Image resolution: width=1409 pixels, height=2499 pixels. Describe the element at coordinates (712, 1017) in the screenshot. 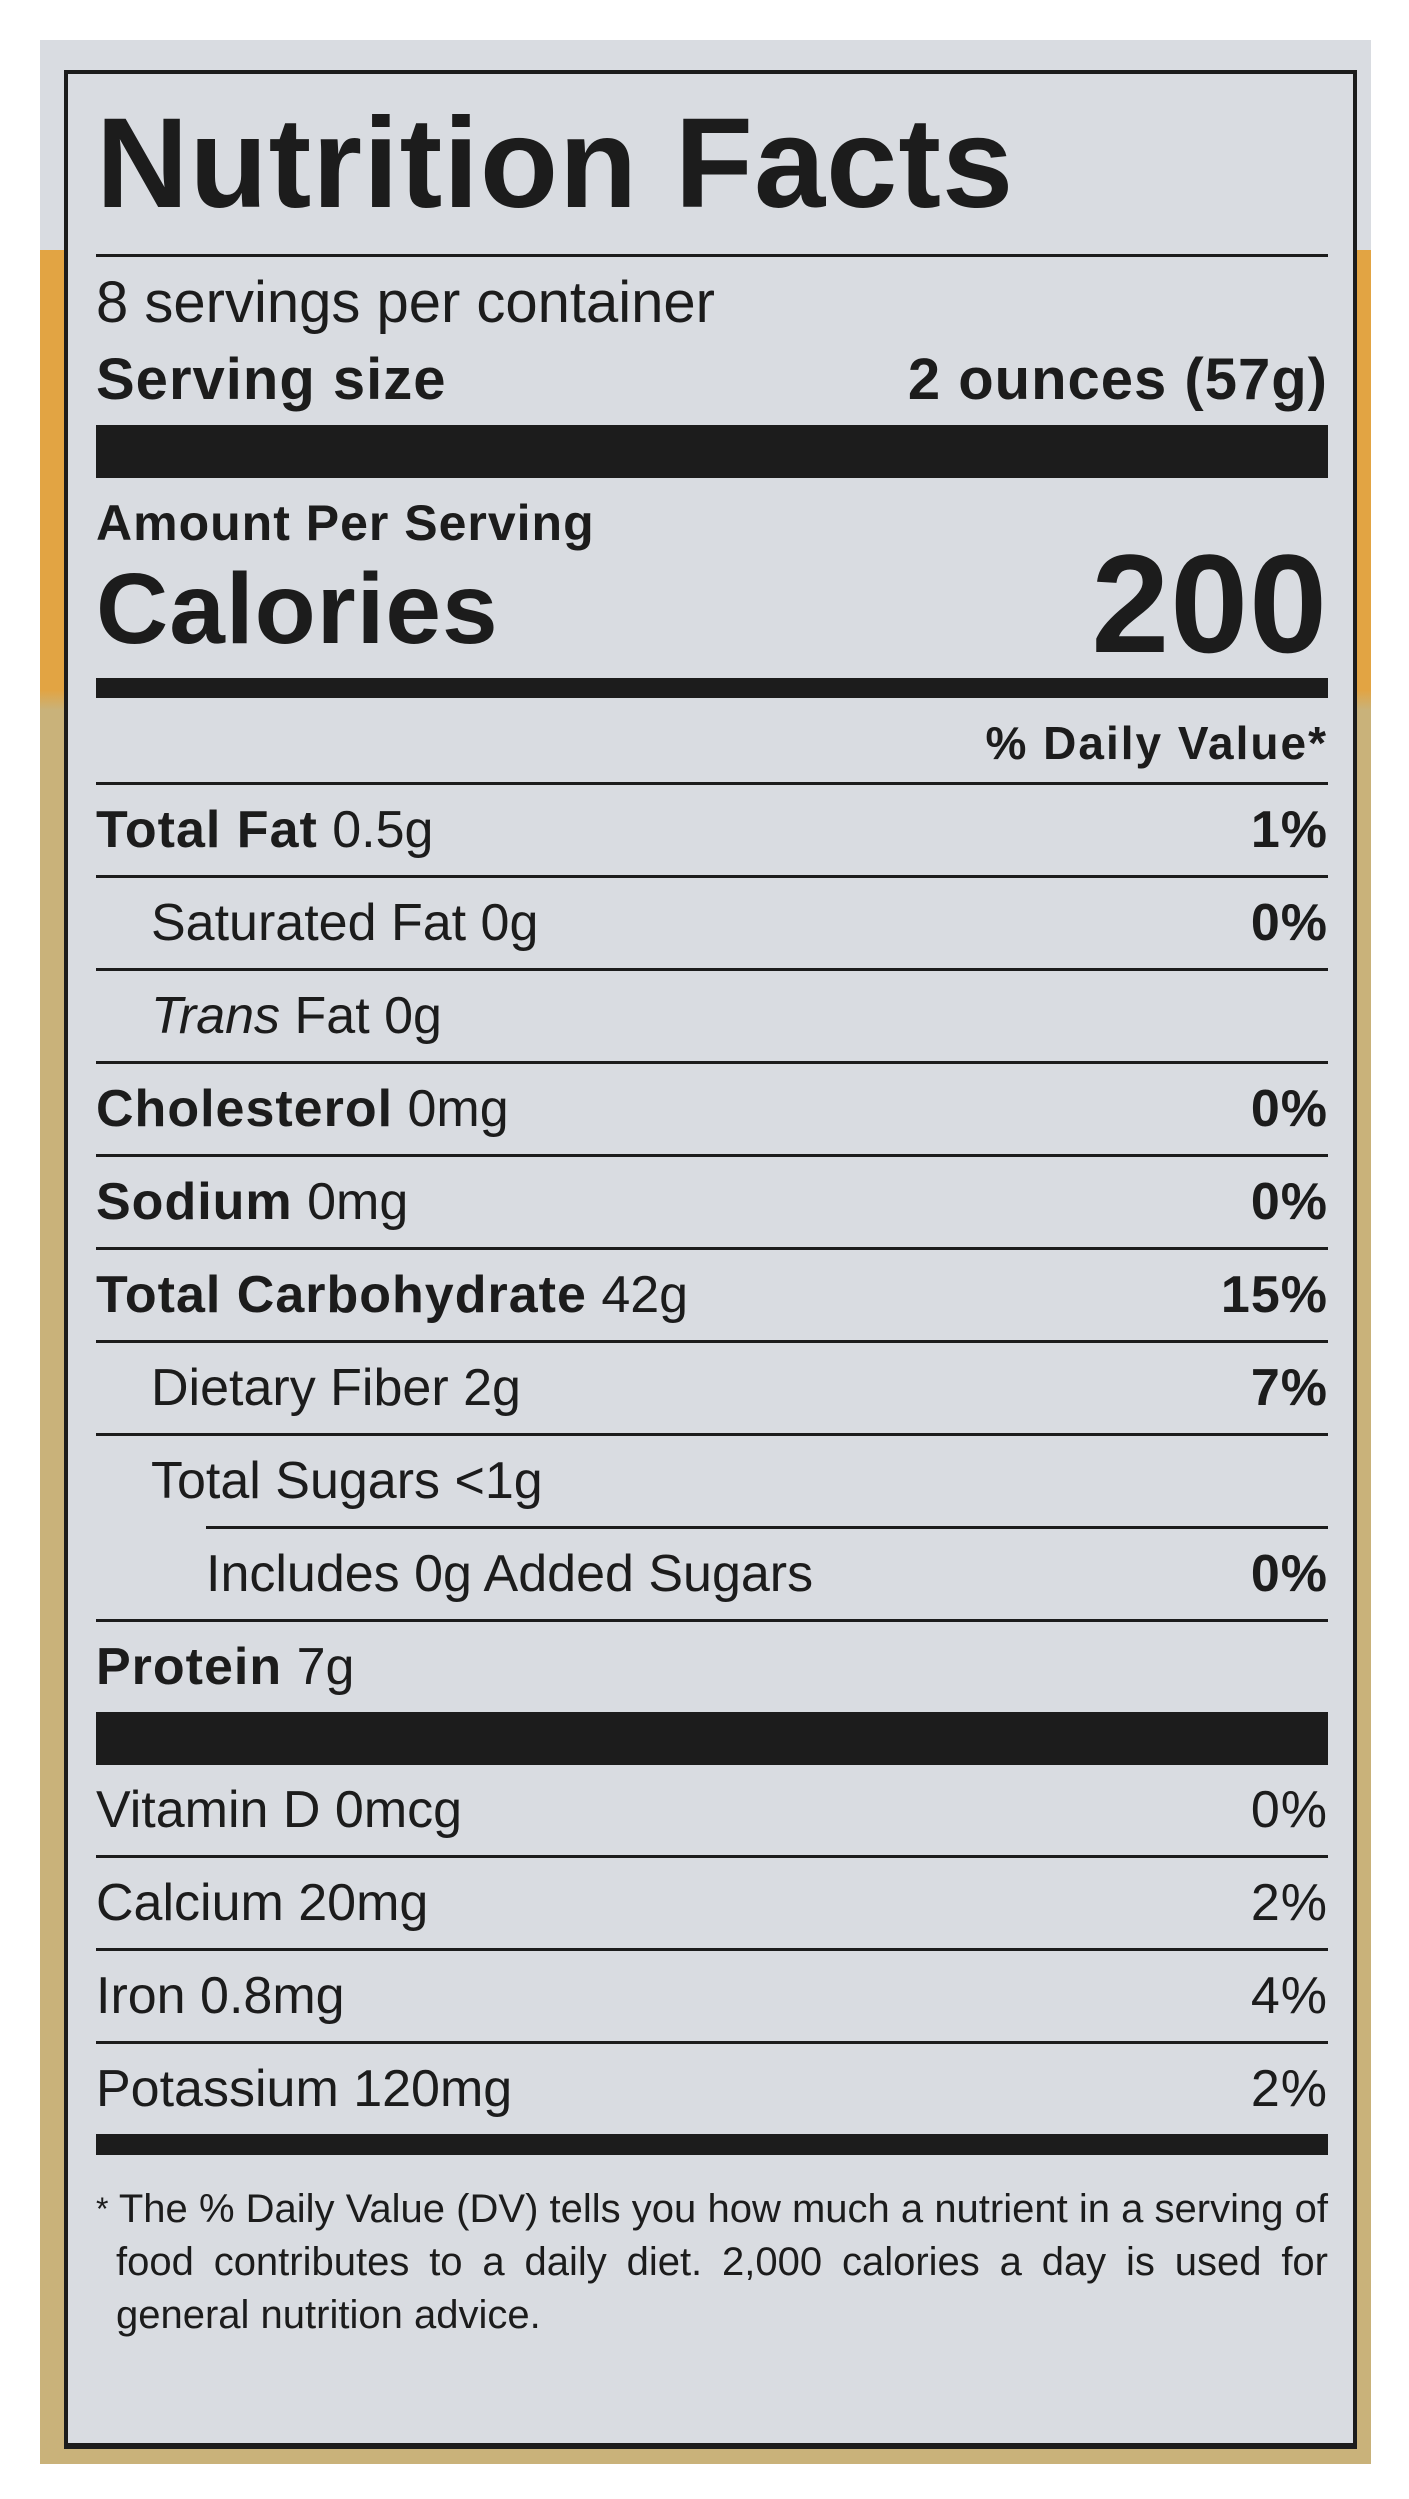

I see `nutrient-row-trans-fat: Trans Fat 0g` at that location.